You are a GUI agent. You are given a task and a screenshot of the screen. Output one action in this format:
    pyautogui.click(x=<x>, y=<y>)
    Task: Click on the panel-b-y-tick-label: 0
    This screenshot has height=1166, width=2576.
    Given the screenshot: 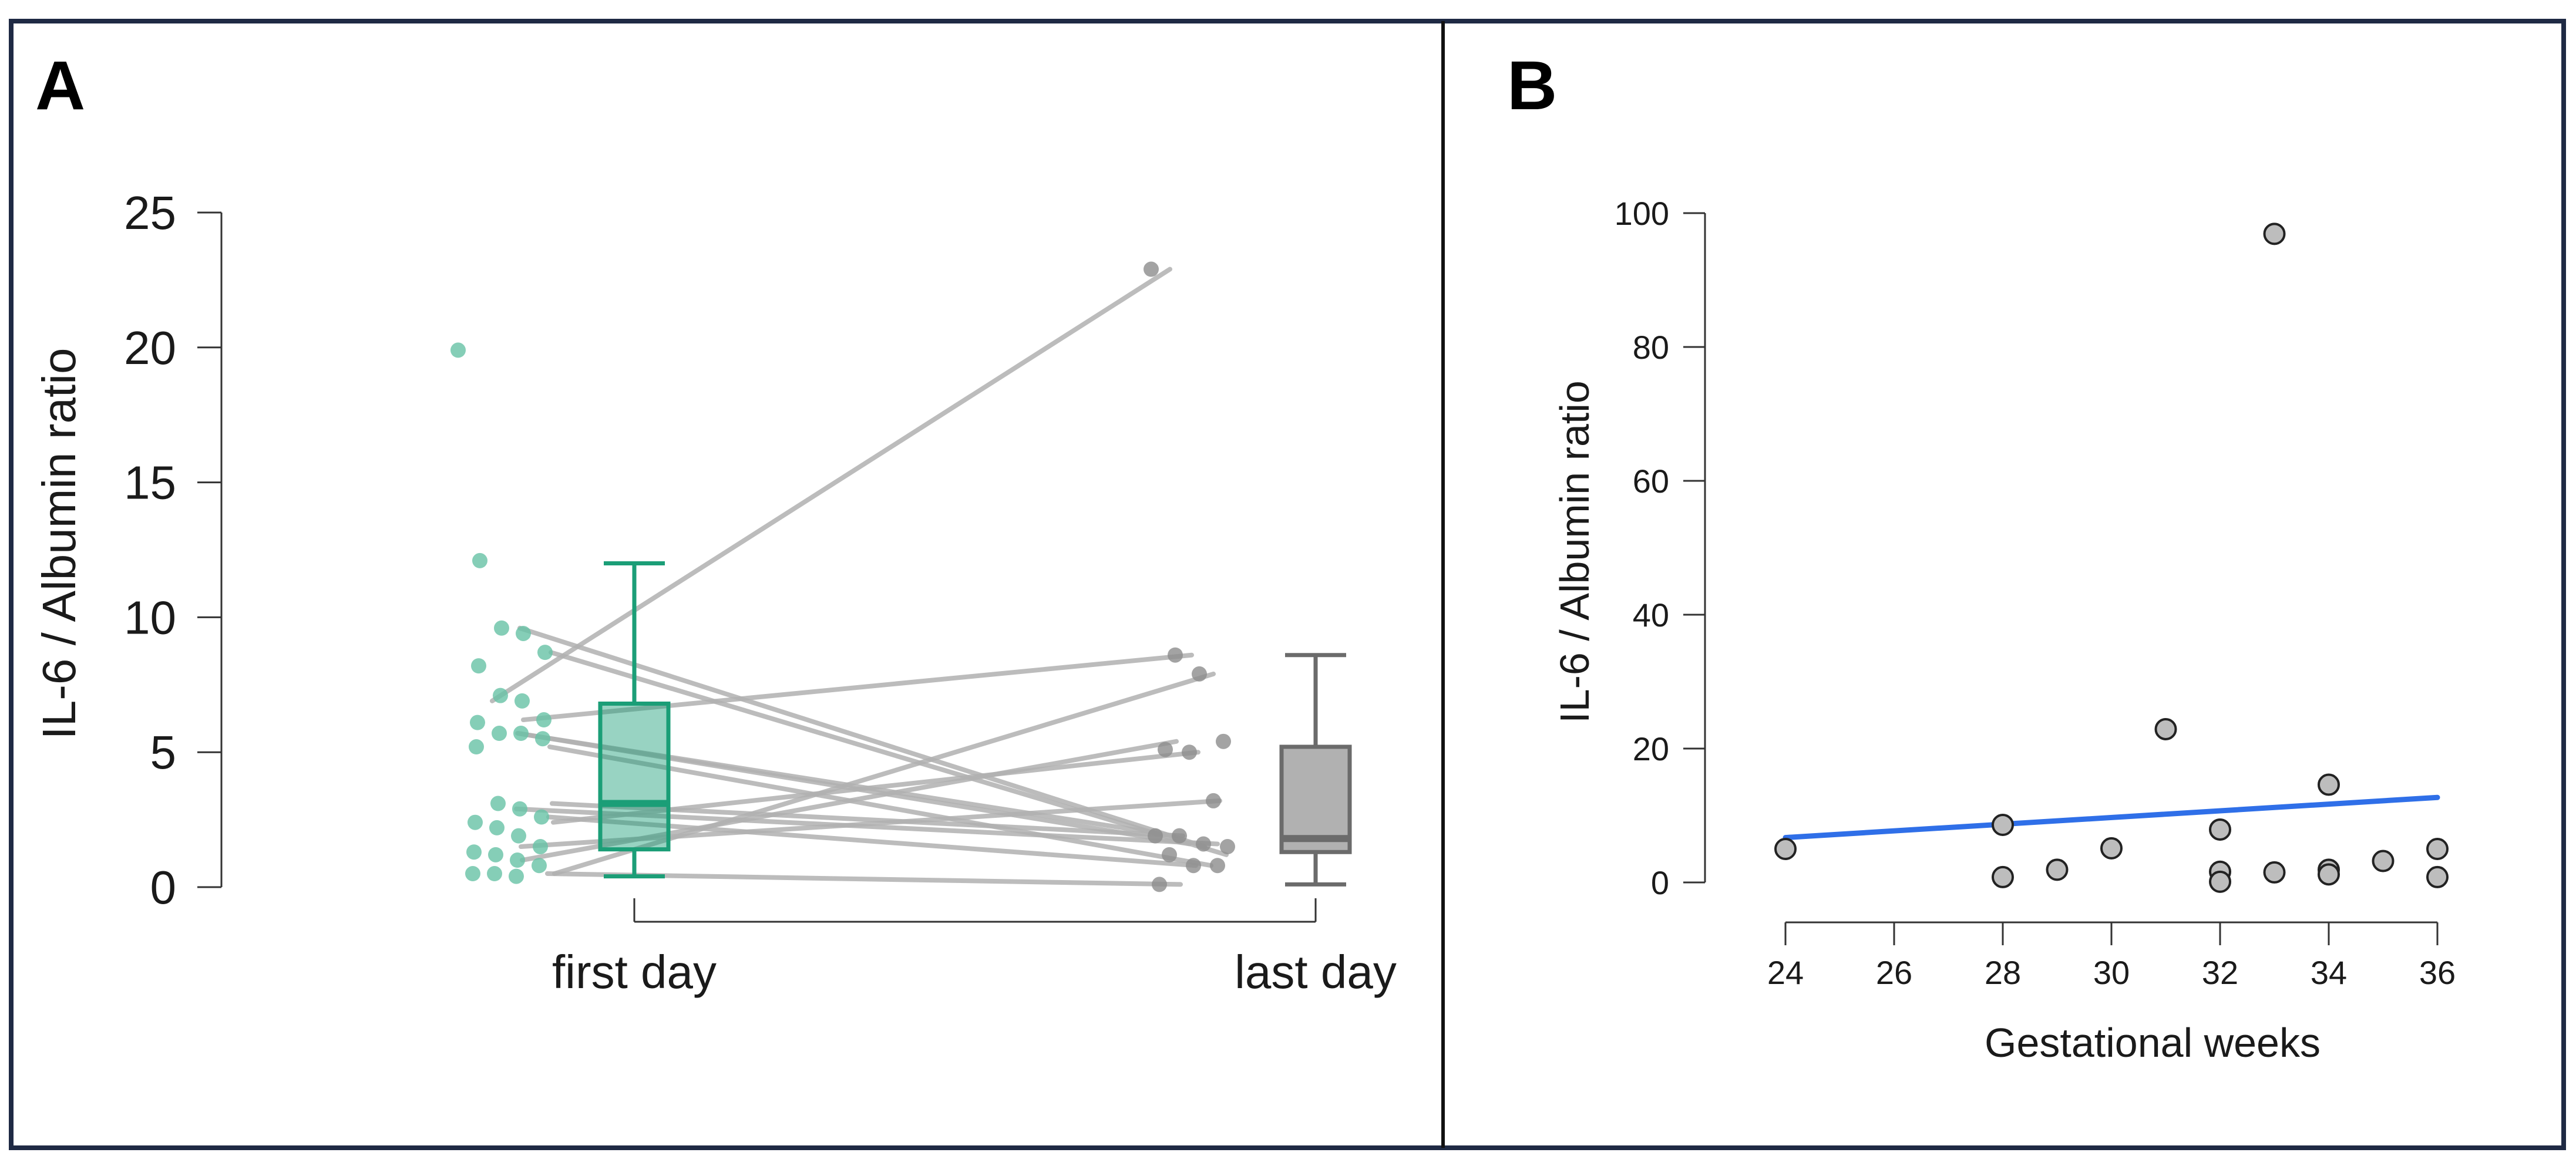 What is the action you would take?
    pyautogui.click(x=1660, y=883)
    